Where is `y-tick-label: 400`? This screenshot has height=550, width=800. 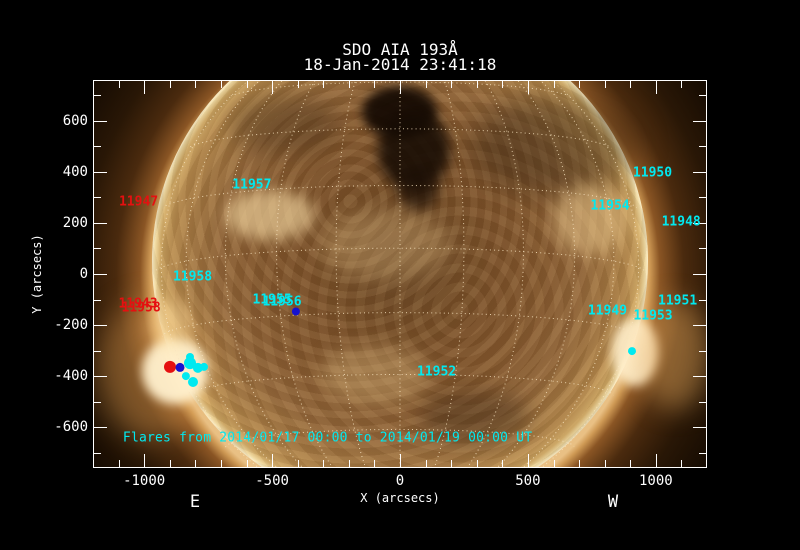 y-tick-label: 400 is located at coordinates (75, 171).